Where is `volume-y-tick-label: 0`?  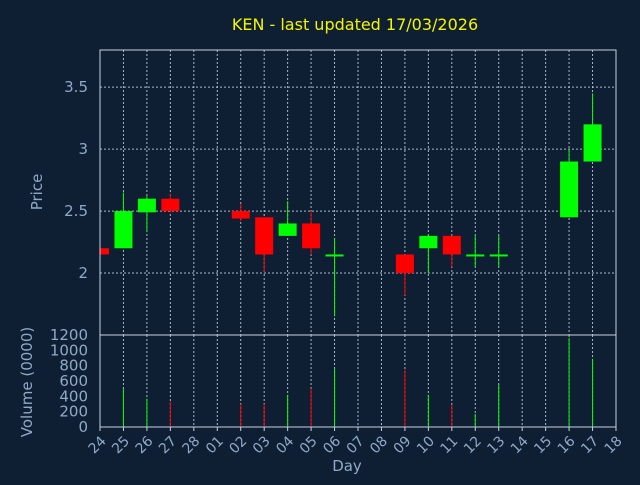
volume-y-tick-label: 0 is located at coordinates (83, 427).